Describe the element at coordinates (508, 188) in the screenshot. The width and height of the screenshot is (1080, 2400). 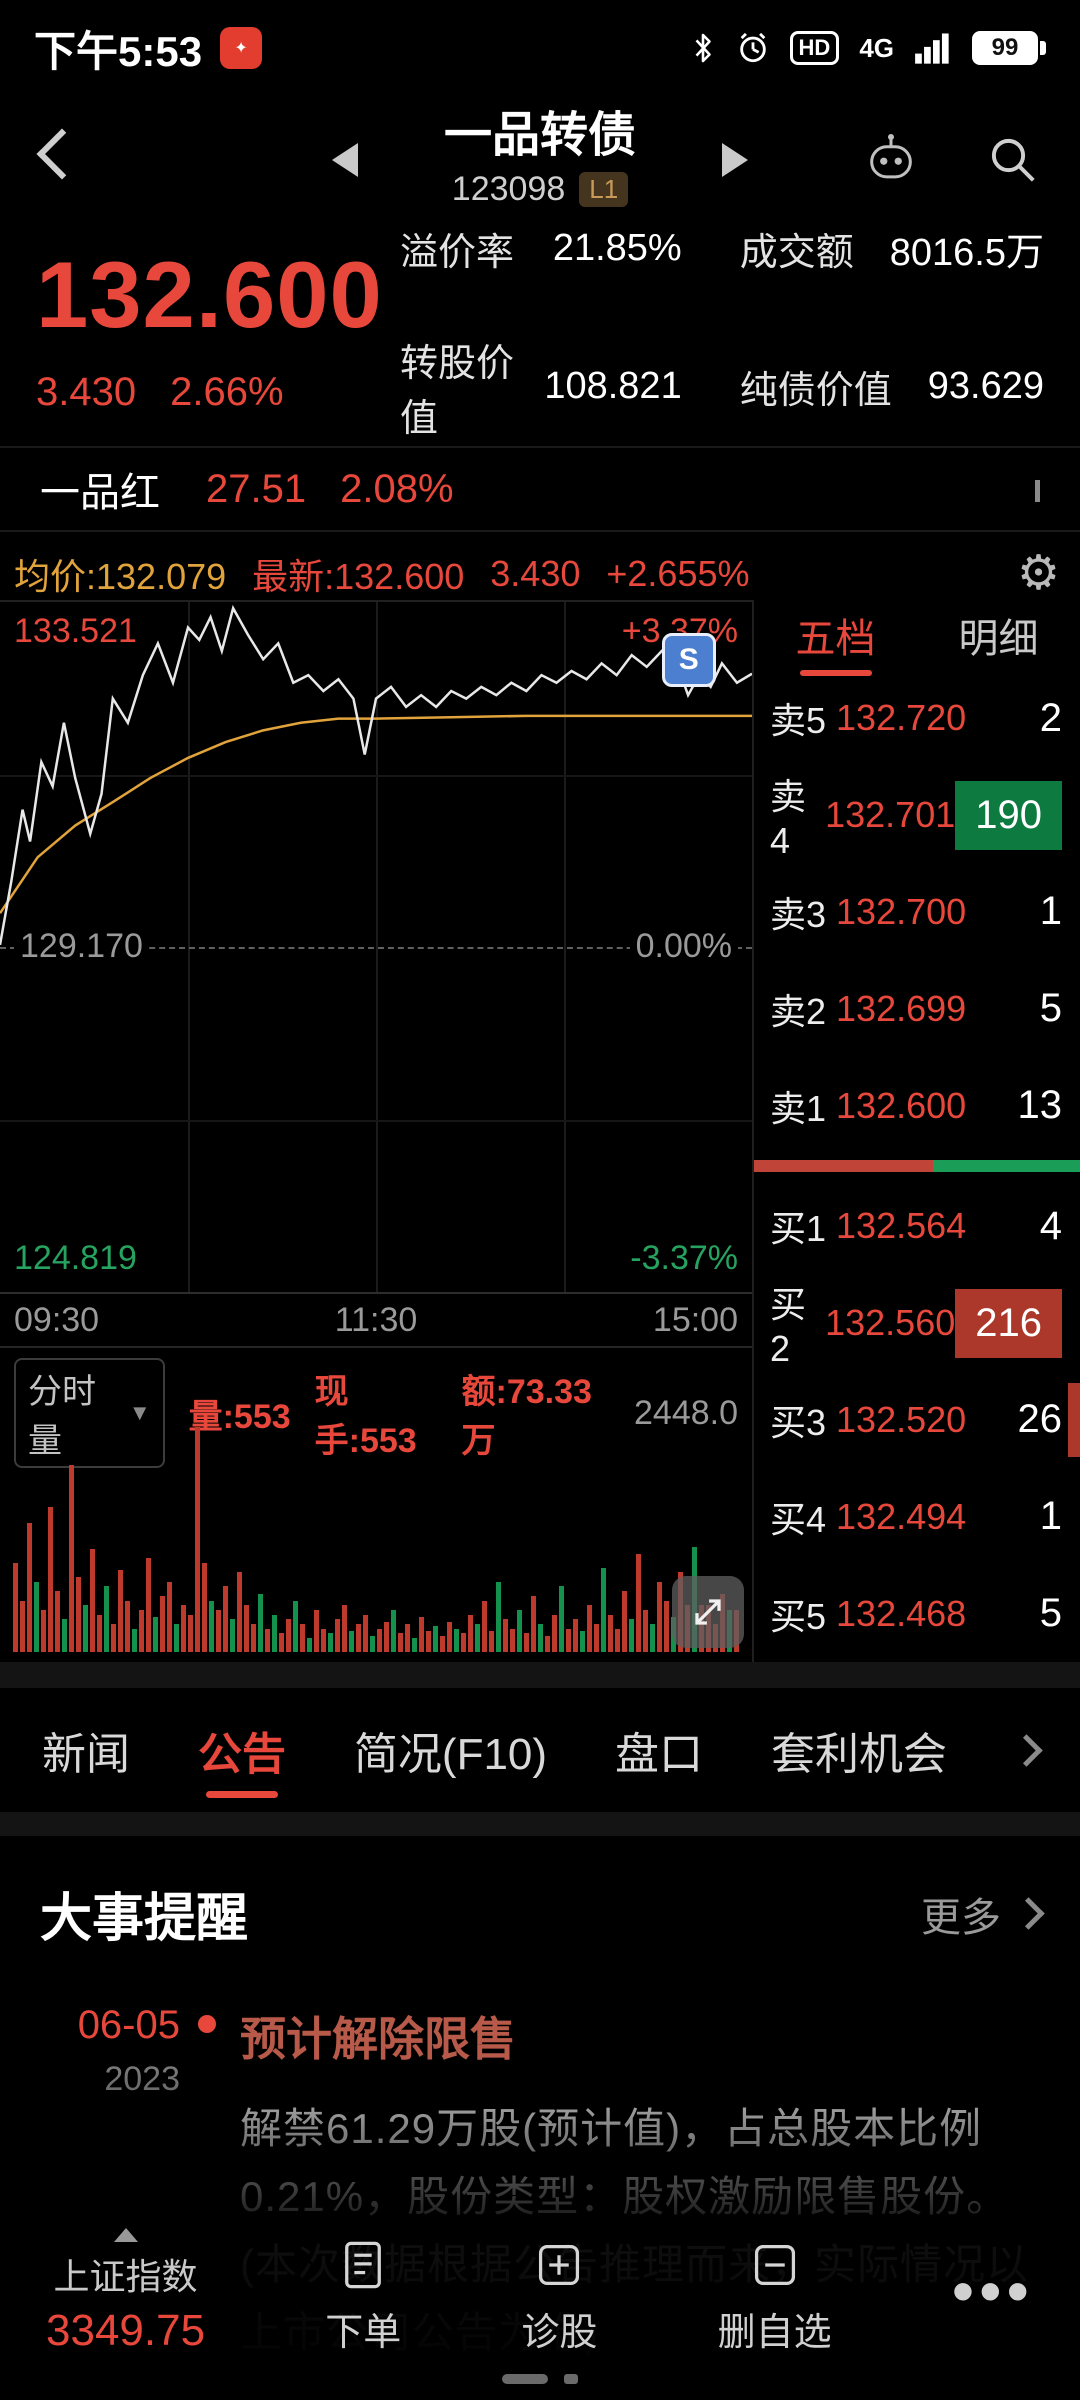
I see `stock-code: 123098` at that location.